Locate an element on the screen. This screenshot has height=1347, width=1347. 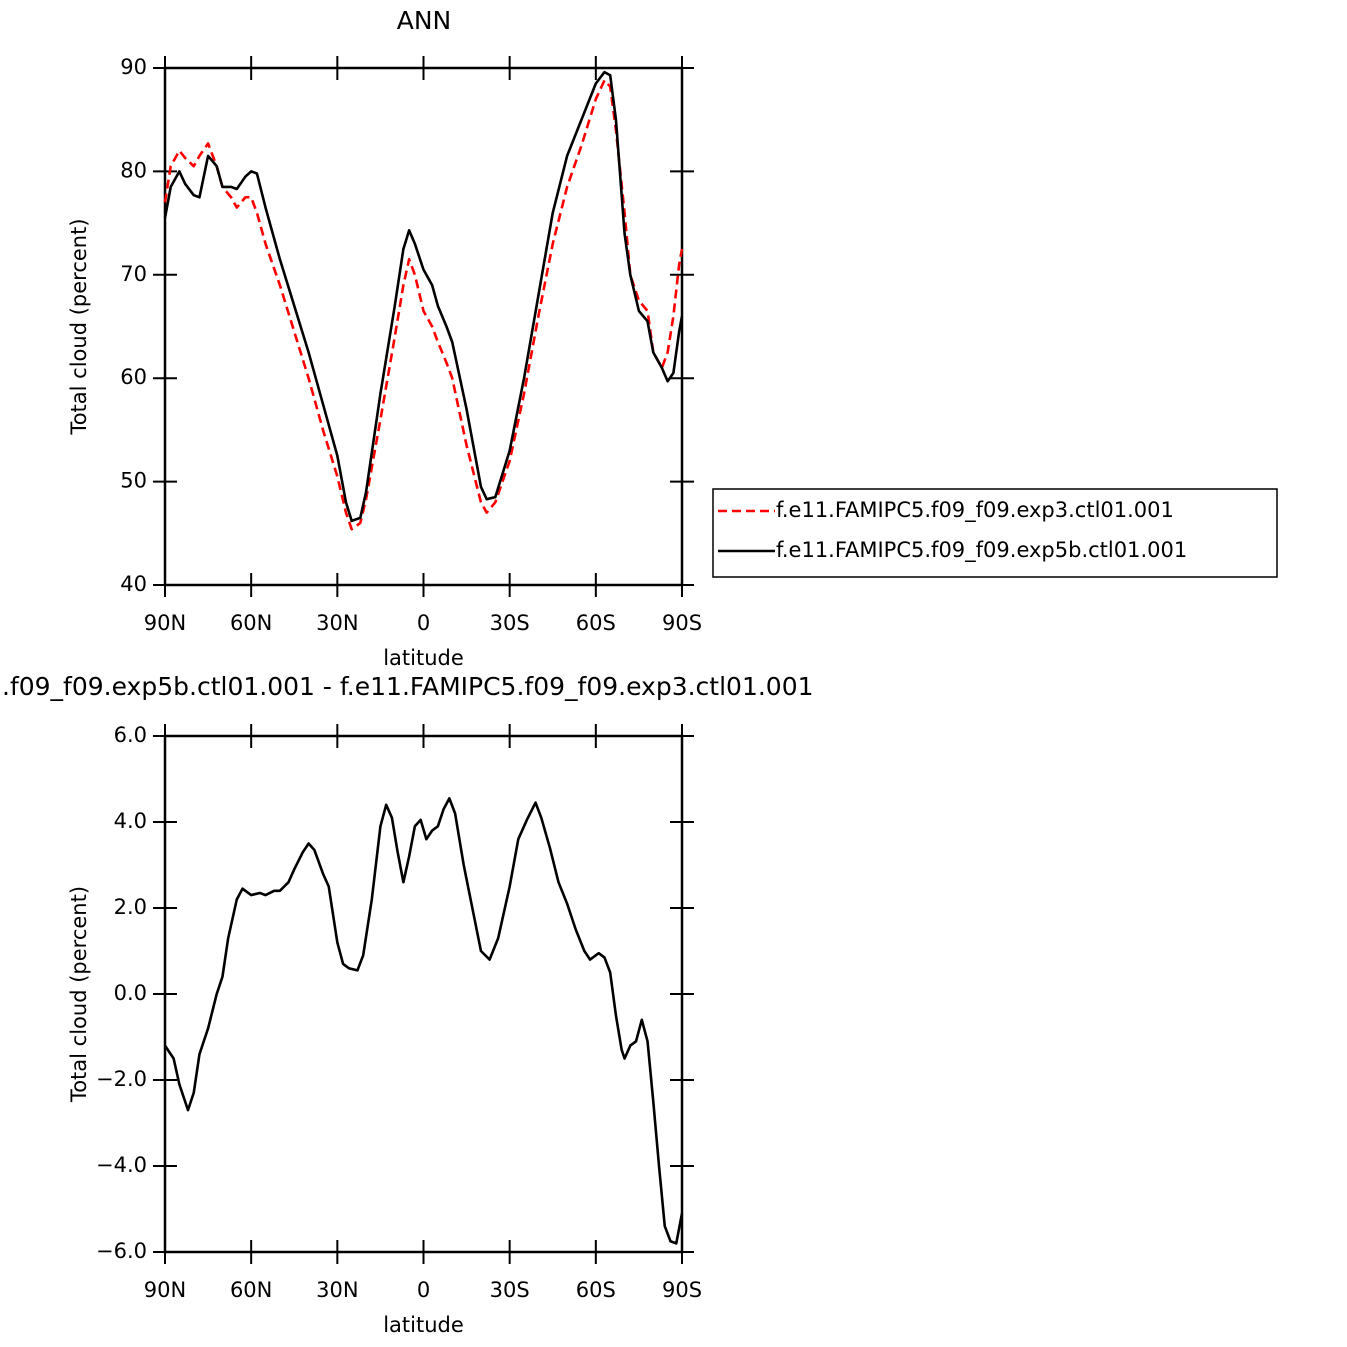
y-tick-label: 90 is located at coordinates (133, 67).